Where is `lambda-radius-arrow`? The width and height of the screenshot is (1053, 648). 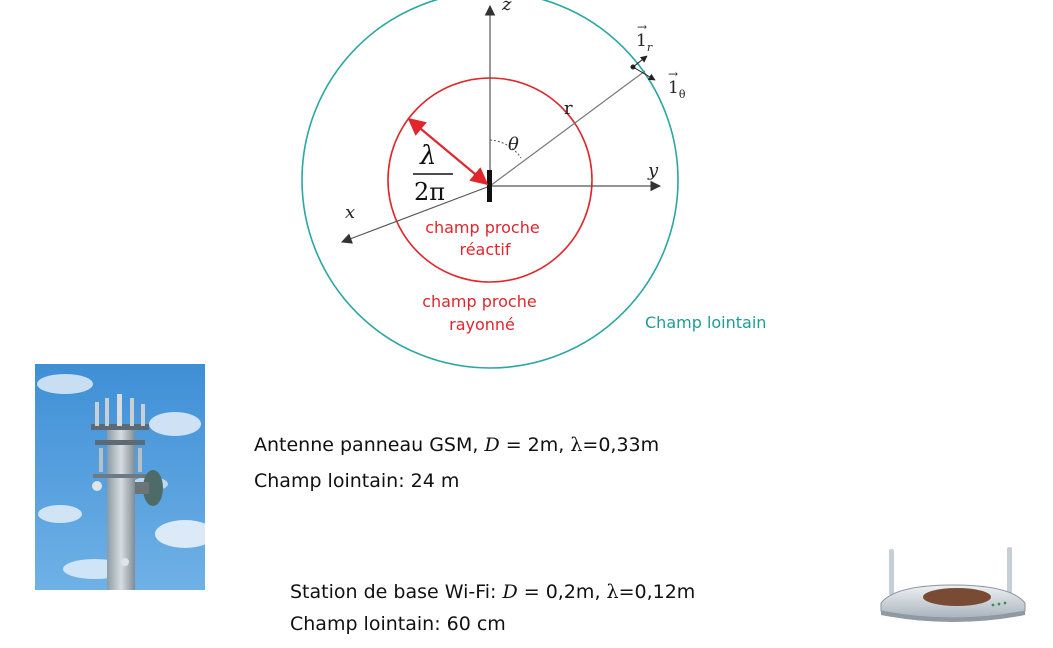
lambda-radius-arrow is located at coordinates (448, 151).